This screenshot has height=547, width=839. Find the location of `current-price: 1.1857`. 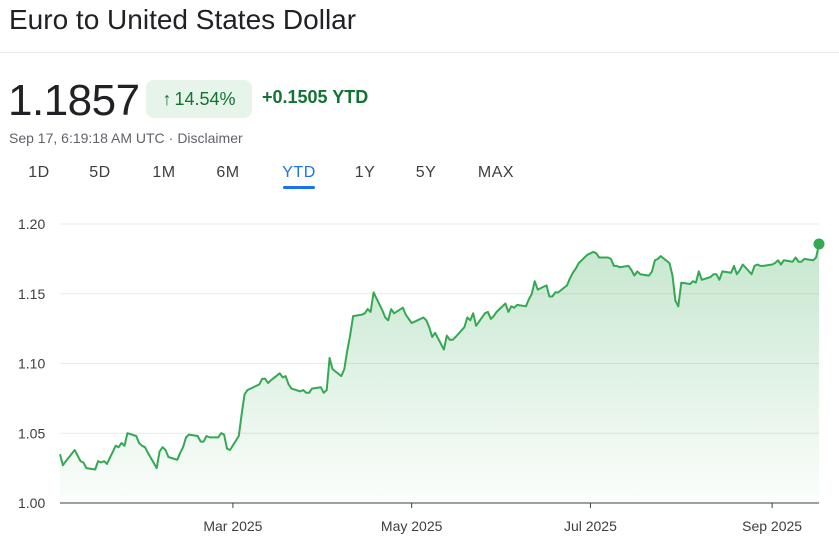

current-price: 1.1857 is located at coordinates (74, 100).